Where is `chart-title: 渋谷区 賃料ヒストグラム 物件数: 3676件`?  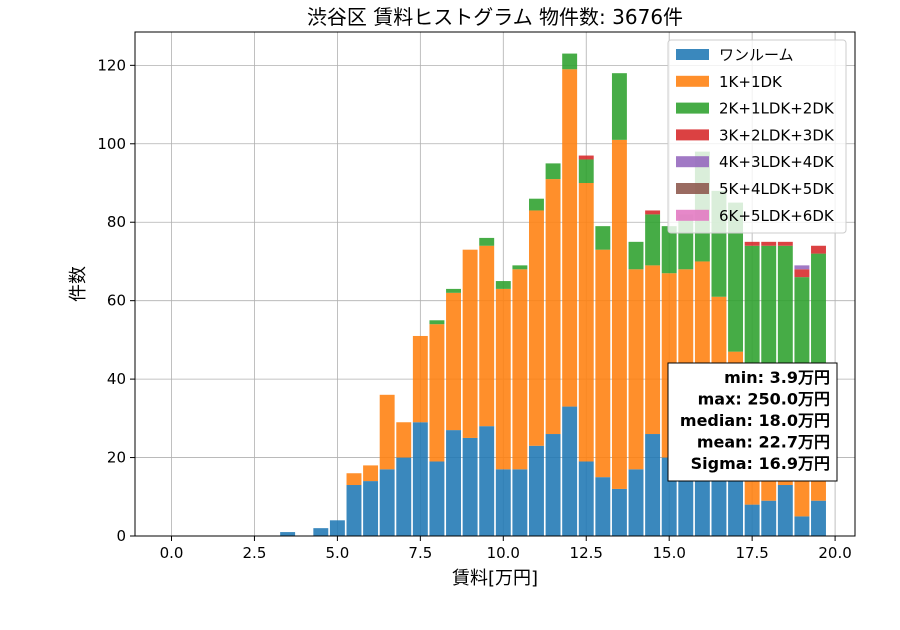 chart-title: 渋谷区 賃料ヒストグラム 物件数: 3676件 is located at coordinates (495, 17).